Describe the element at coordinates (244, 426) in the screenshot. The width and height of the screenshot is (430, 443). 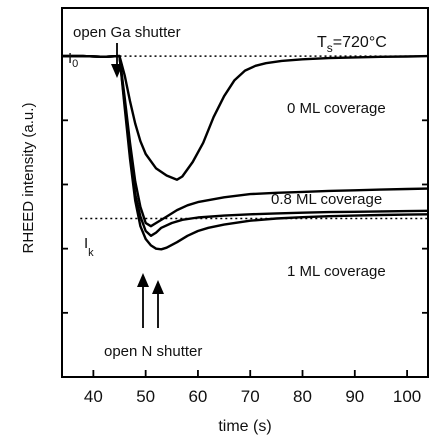
I see `x-axis-label: time (s)` at that location.